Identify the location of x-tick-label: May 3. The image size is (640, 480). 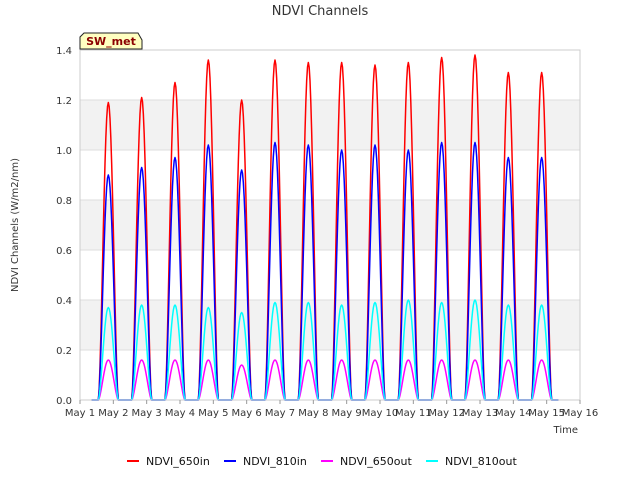
(147, 413).